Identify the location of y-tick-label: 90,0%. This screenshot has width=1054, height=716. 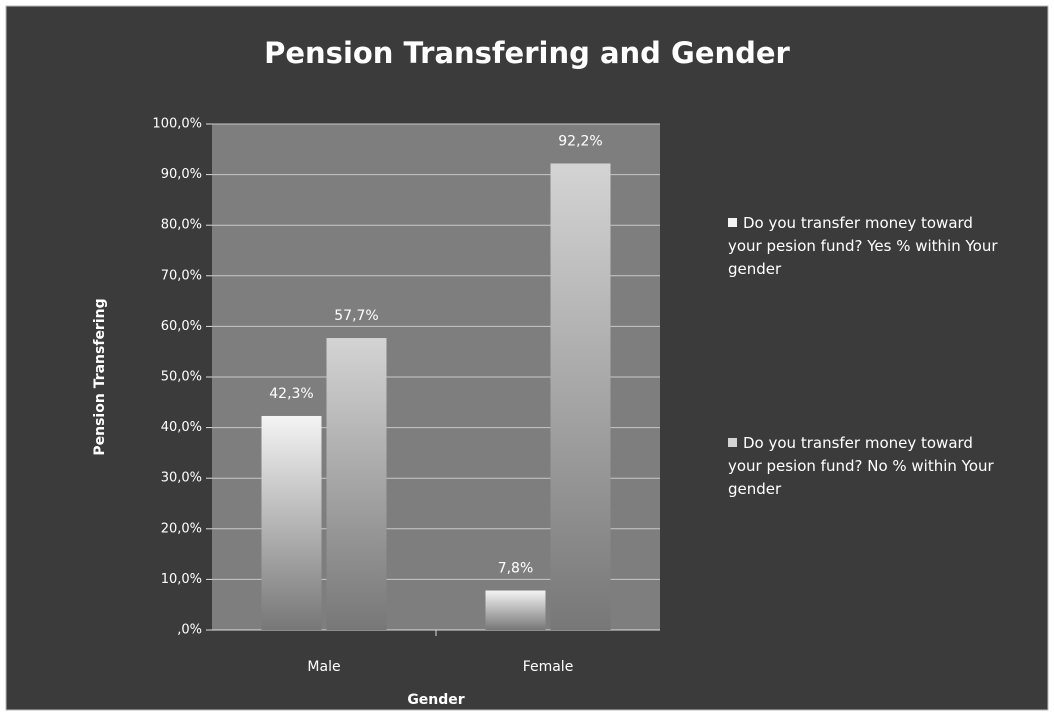
(181, 174).